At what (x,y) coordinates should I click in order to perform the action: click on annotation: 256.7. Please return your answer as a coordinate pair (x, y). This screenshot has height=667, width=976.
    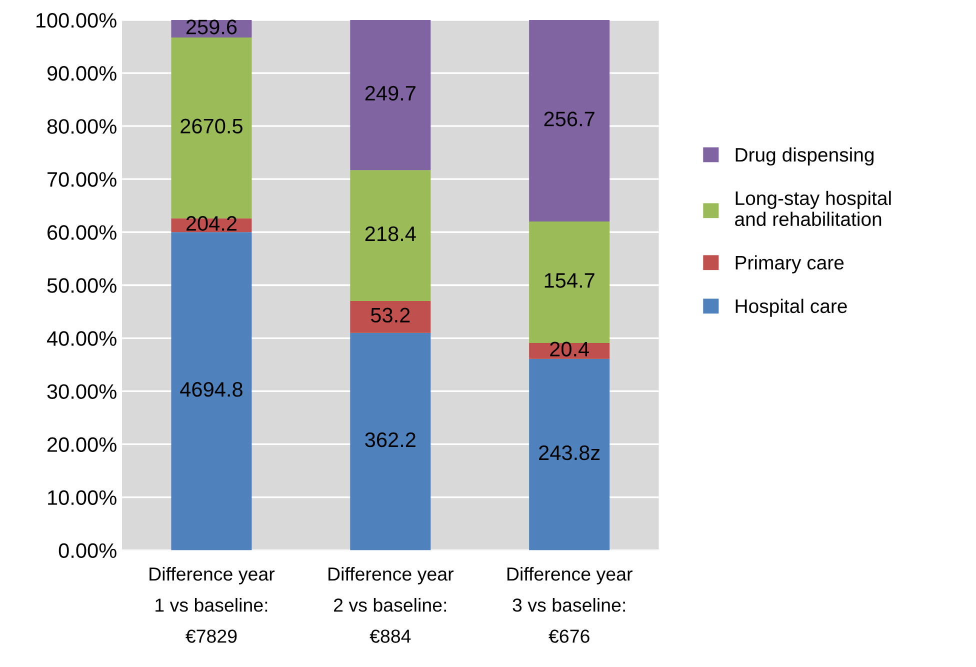
    Looking at the image, I should click on (569, 119).